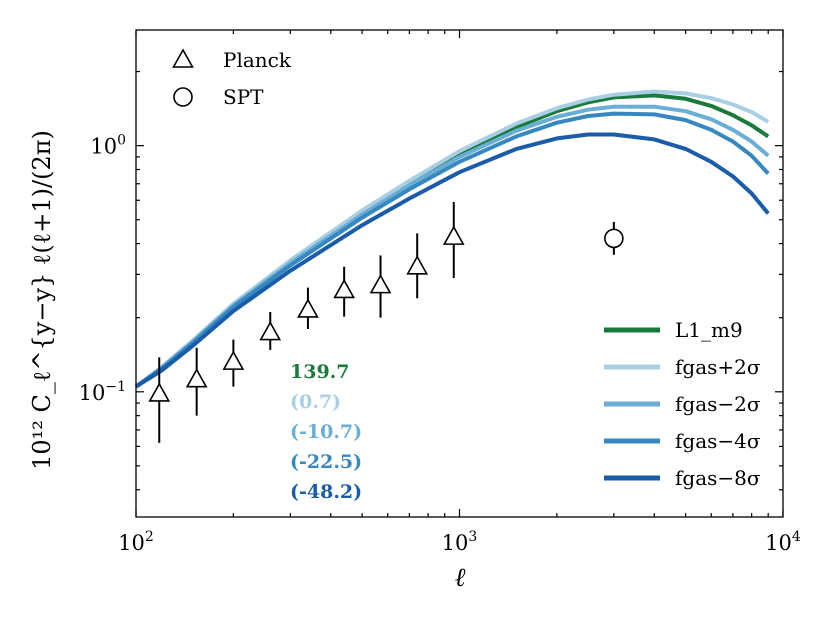  I want to click on y-axis-label: 10¹² C_ℓ^{y−y} ℓ(ℓ+1)/(2π), so click(42, 300).